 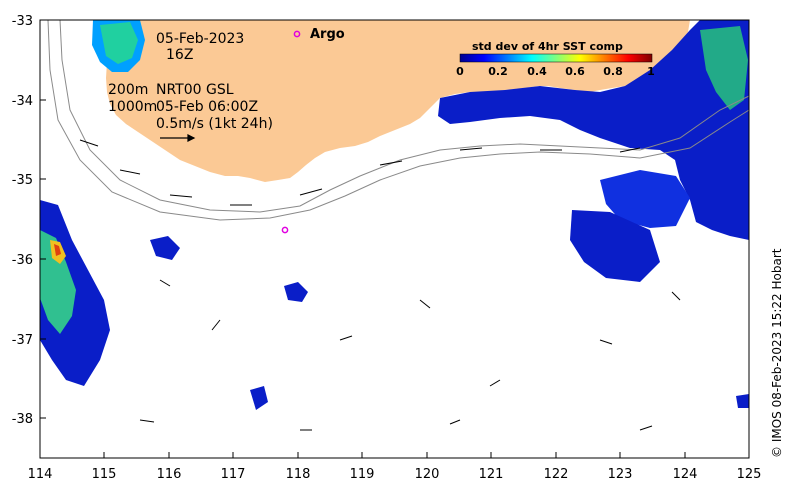 What do you see at coordinates (362, 474) in the screenshot?
I see `x-tick-label: 119` at bounding box center [362, 474].